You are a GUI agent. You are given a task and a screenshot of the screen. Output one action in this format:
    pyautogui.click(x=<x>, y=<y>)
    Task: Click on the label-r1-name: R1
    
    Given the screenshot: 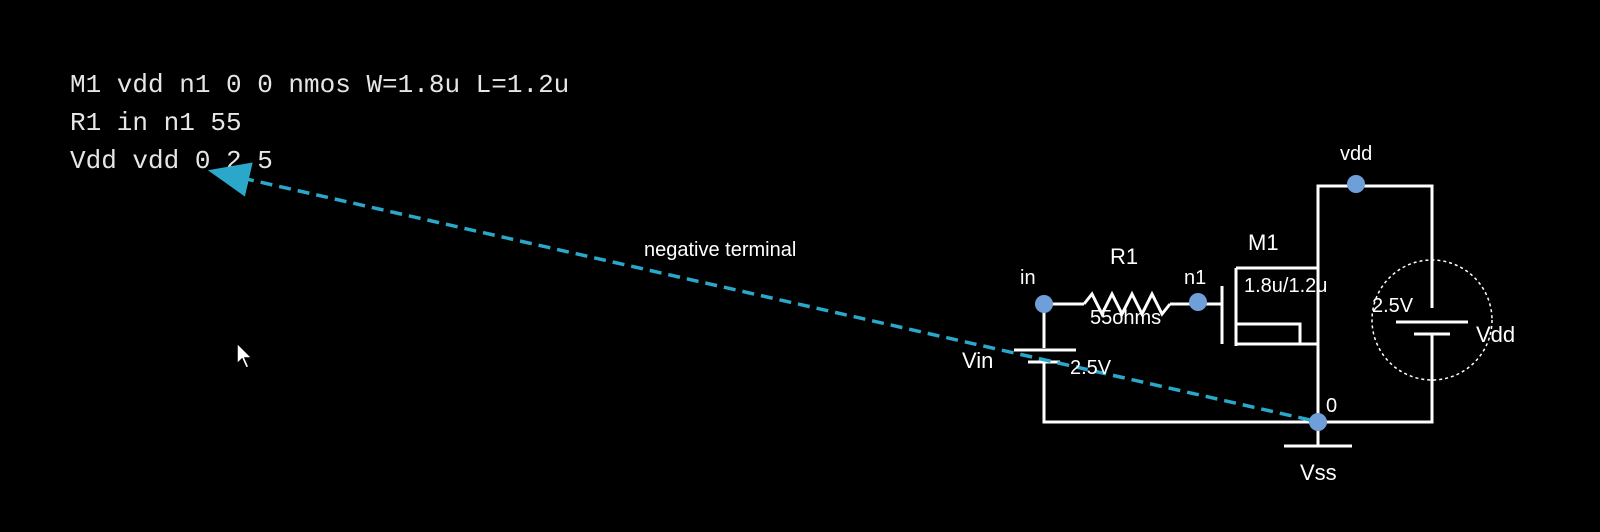 What is the action you would take?
    pyautogui.click(x=1124, y=256)
    